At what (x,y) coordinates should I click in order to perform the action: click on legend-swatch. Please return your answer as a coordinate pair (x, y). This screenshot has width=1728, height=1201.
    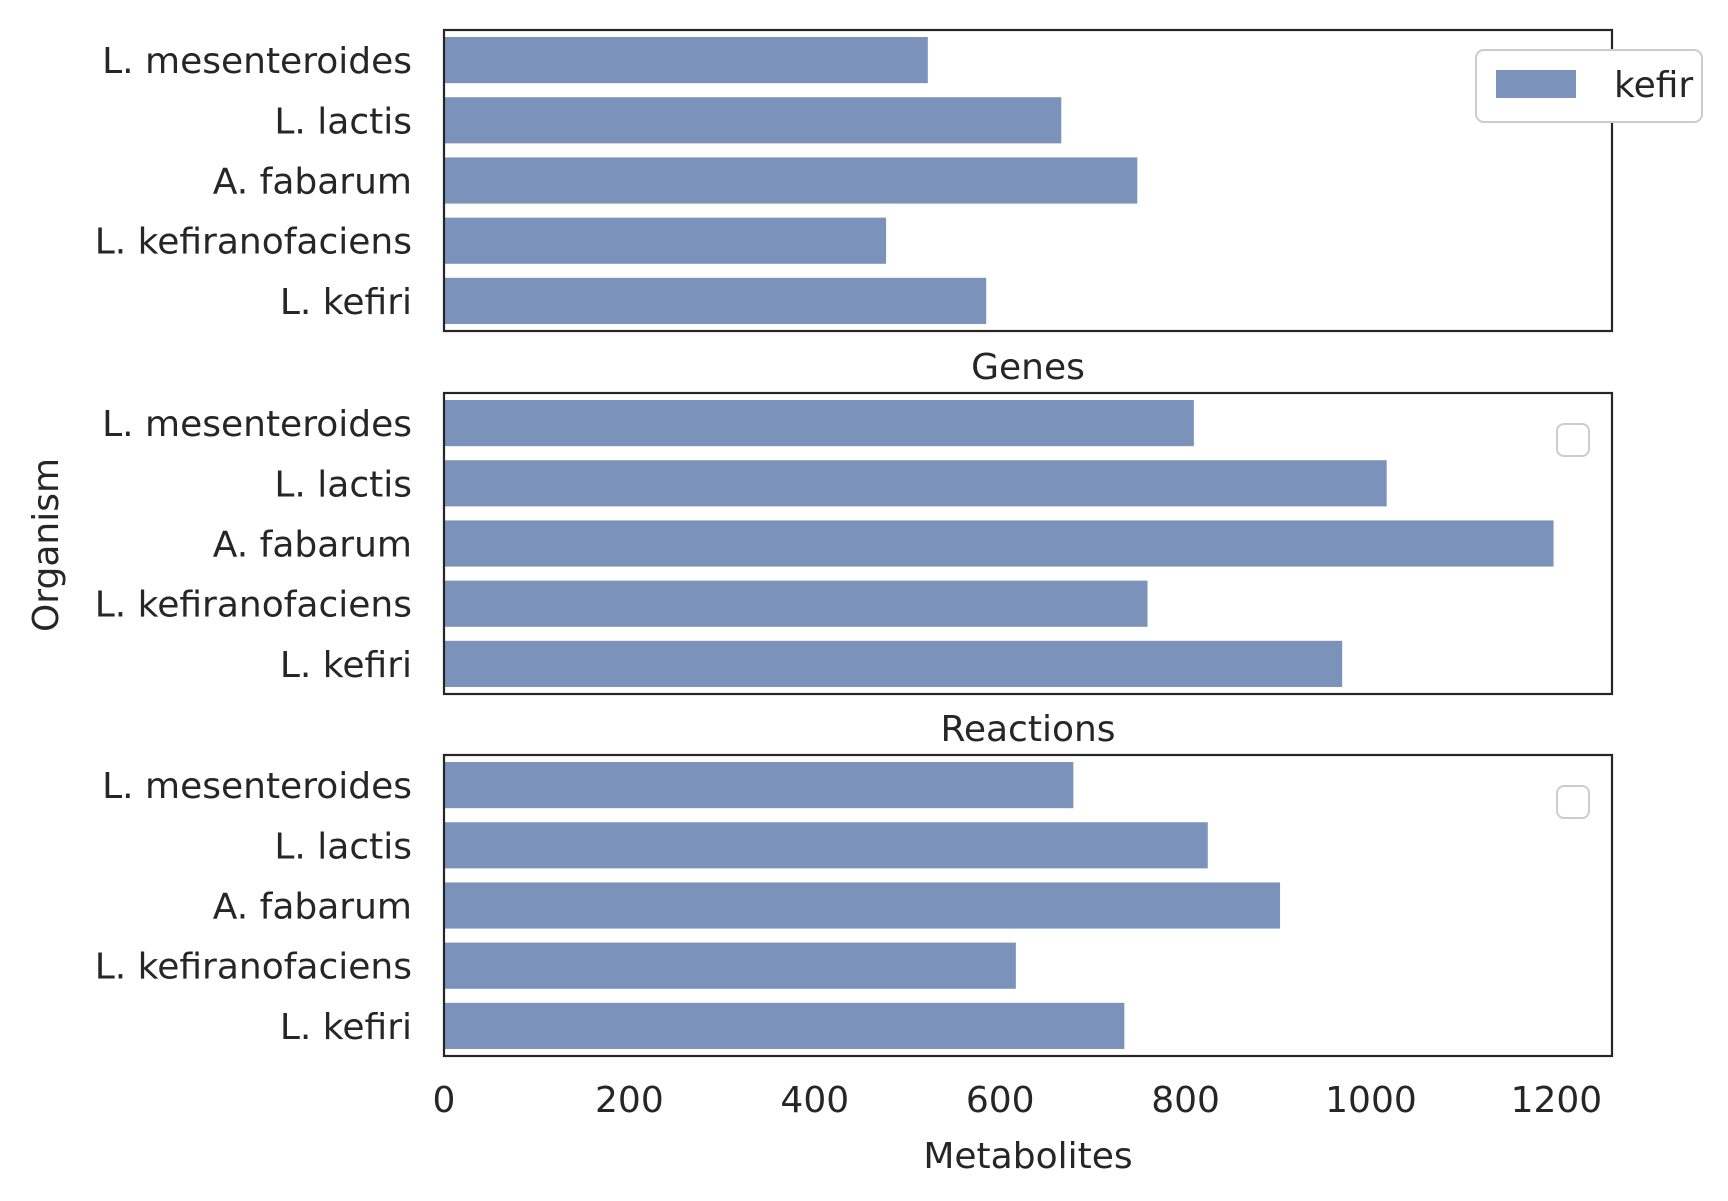
    Looking at the image, I should click on (1536, 84).